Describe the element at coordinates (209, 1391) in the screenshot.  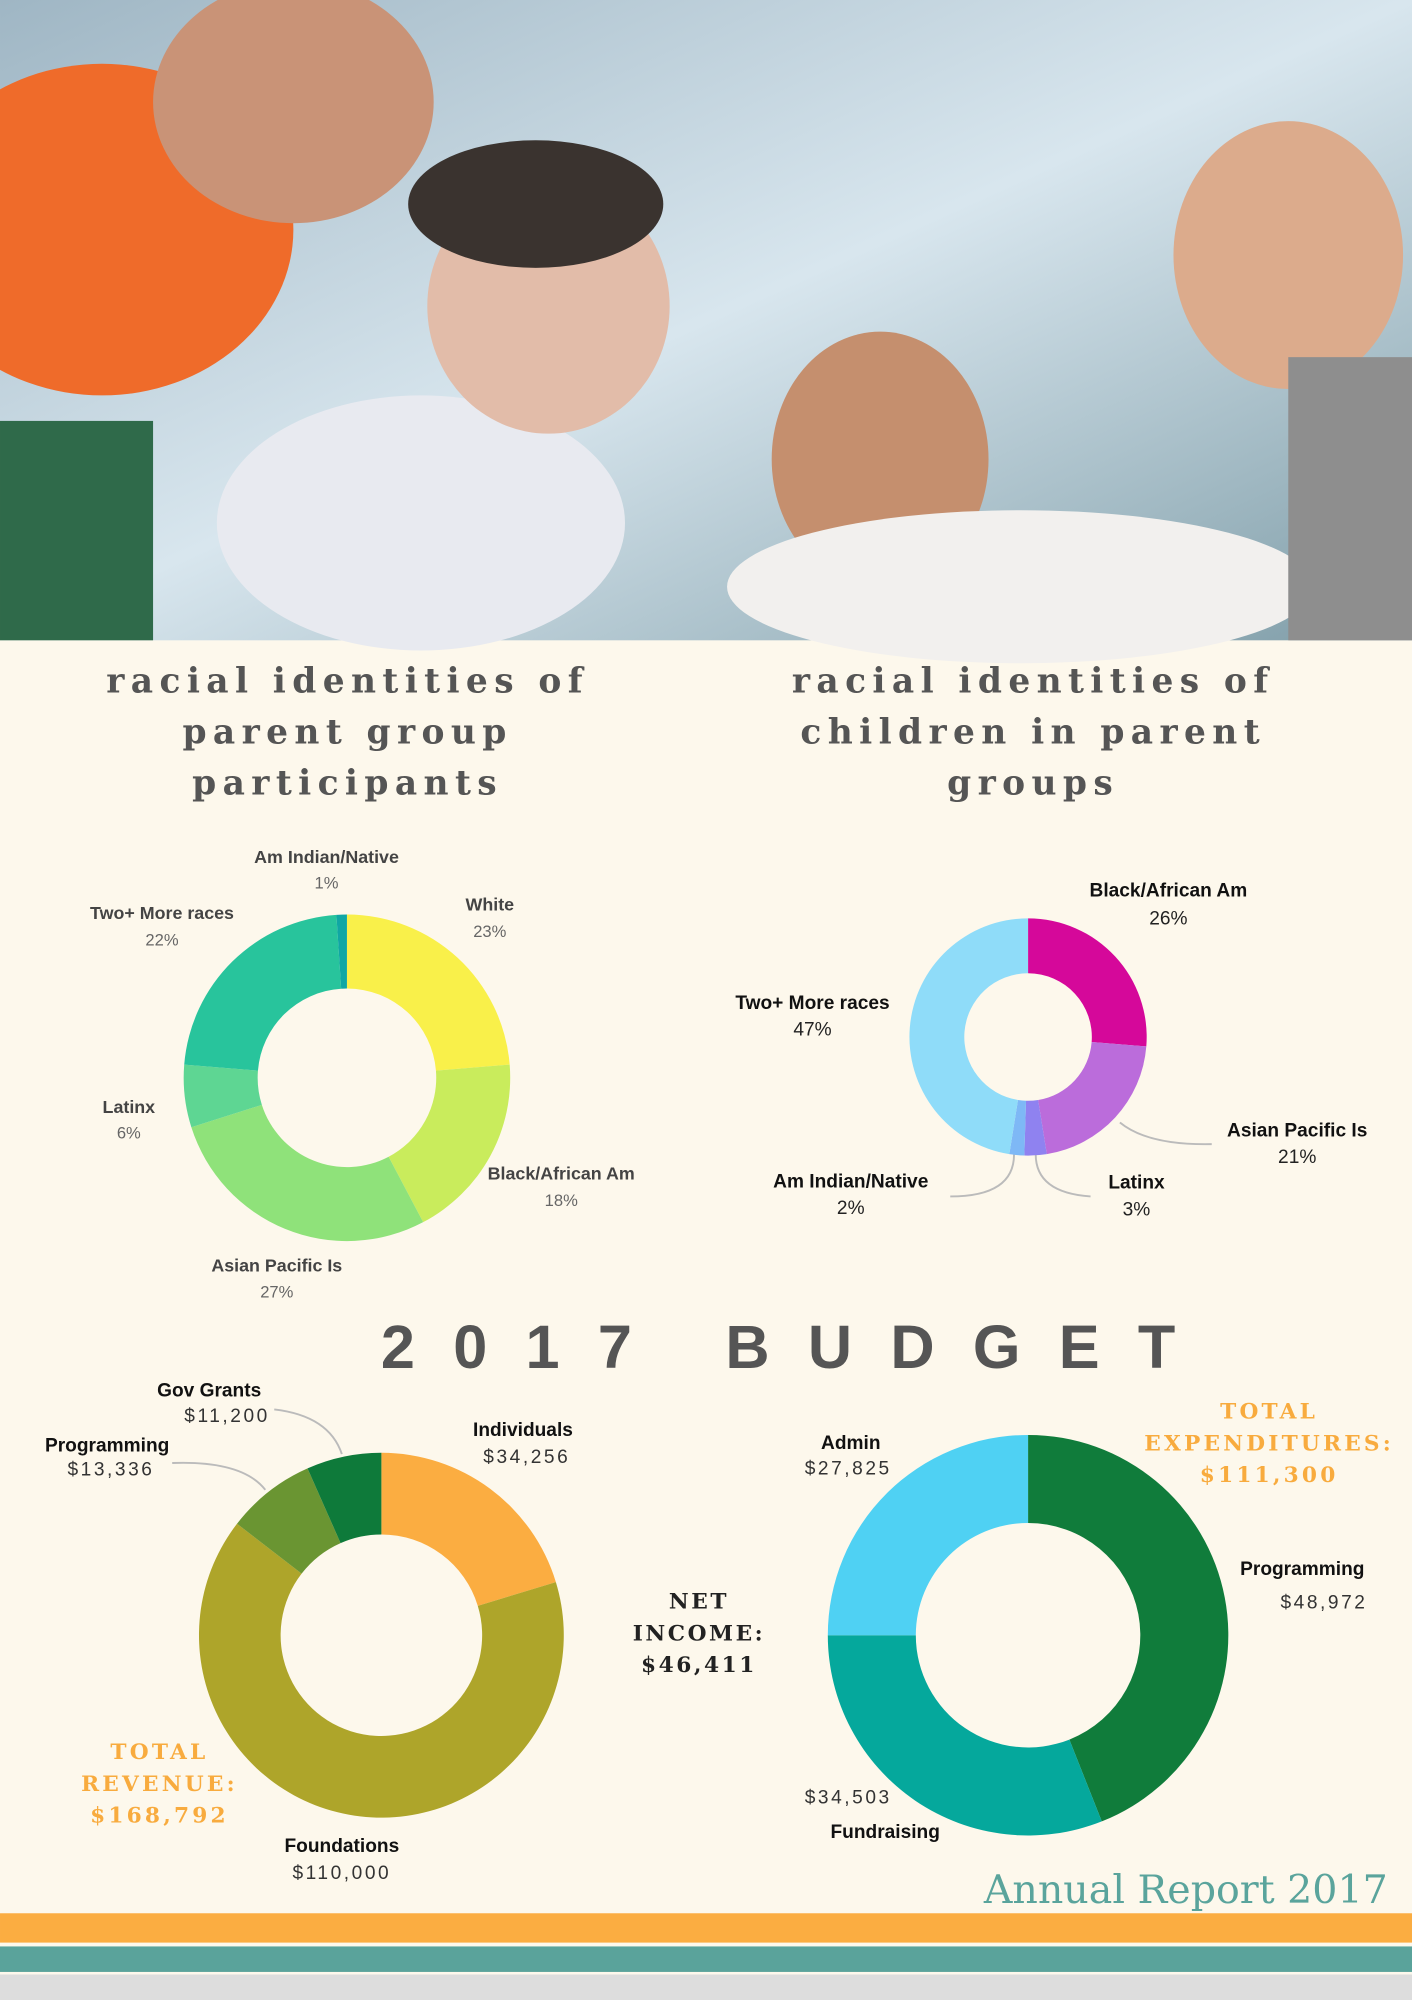
I see `segment-label: Gov Grants` at that location.